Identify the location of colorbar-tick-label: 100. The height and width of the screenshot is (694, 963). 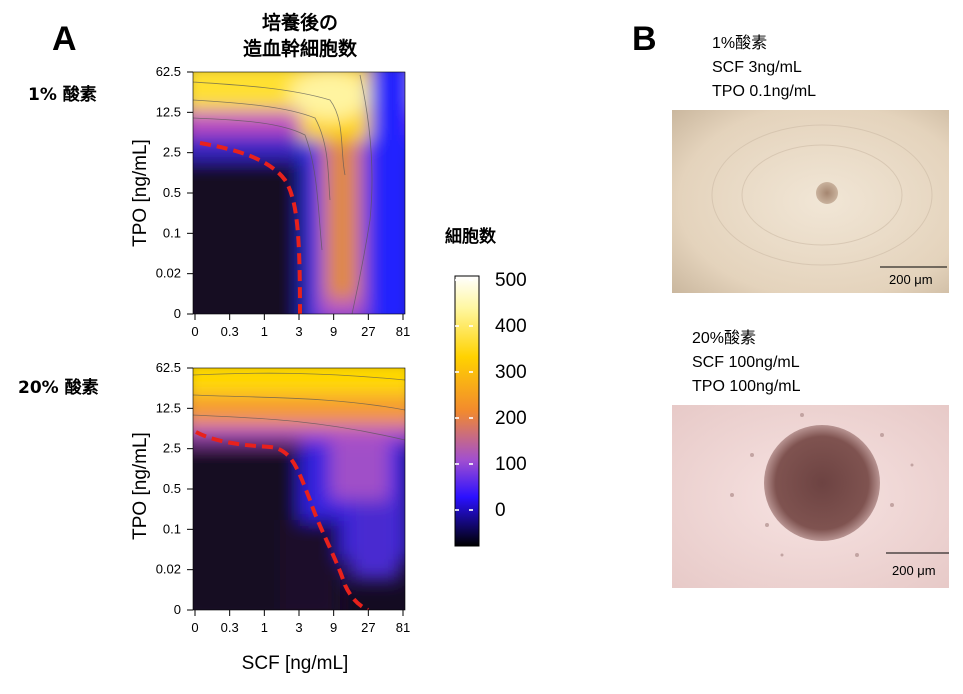
(511, 464).